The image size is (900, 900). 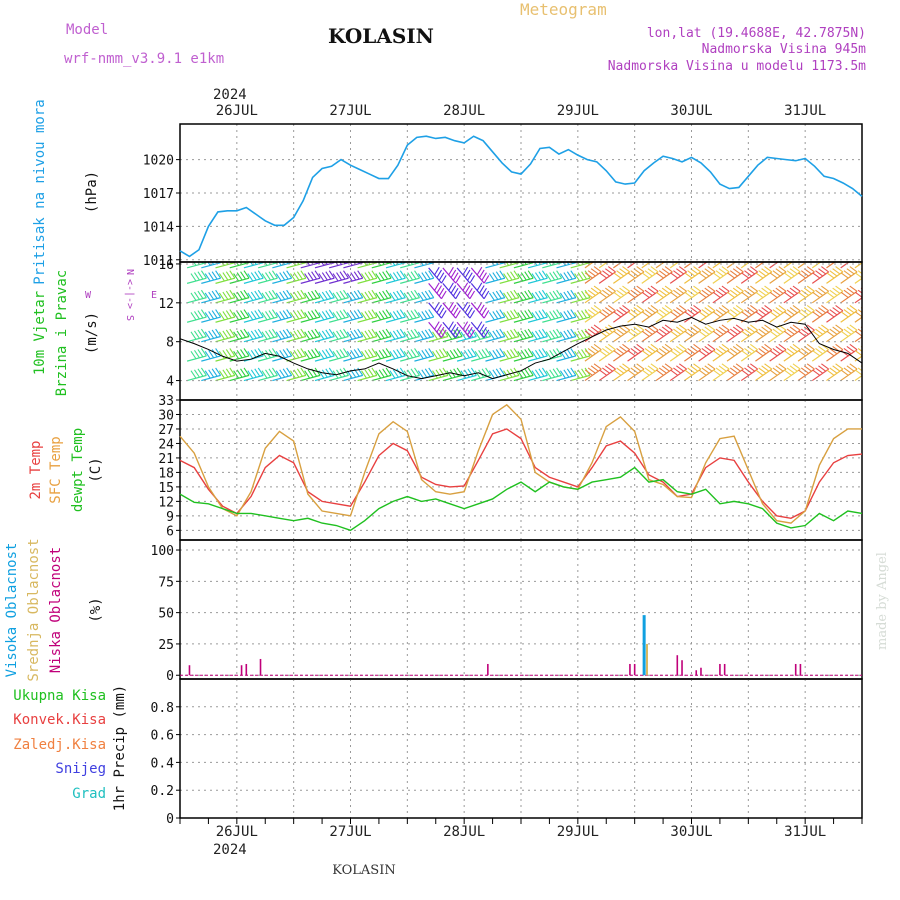 I want to click on cloud-low-bar, so click(x=682, y=668).